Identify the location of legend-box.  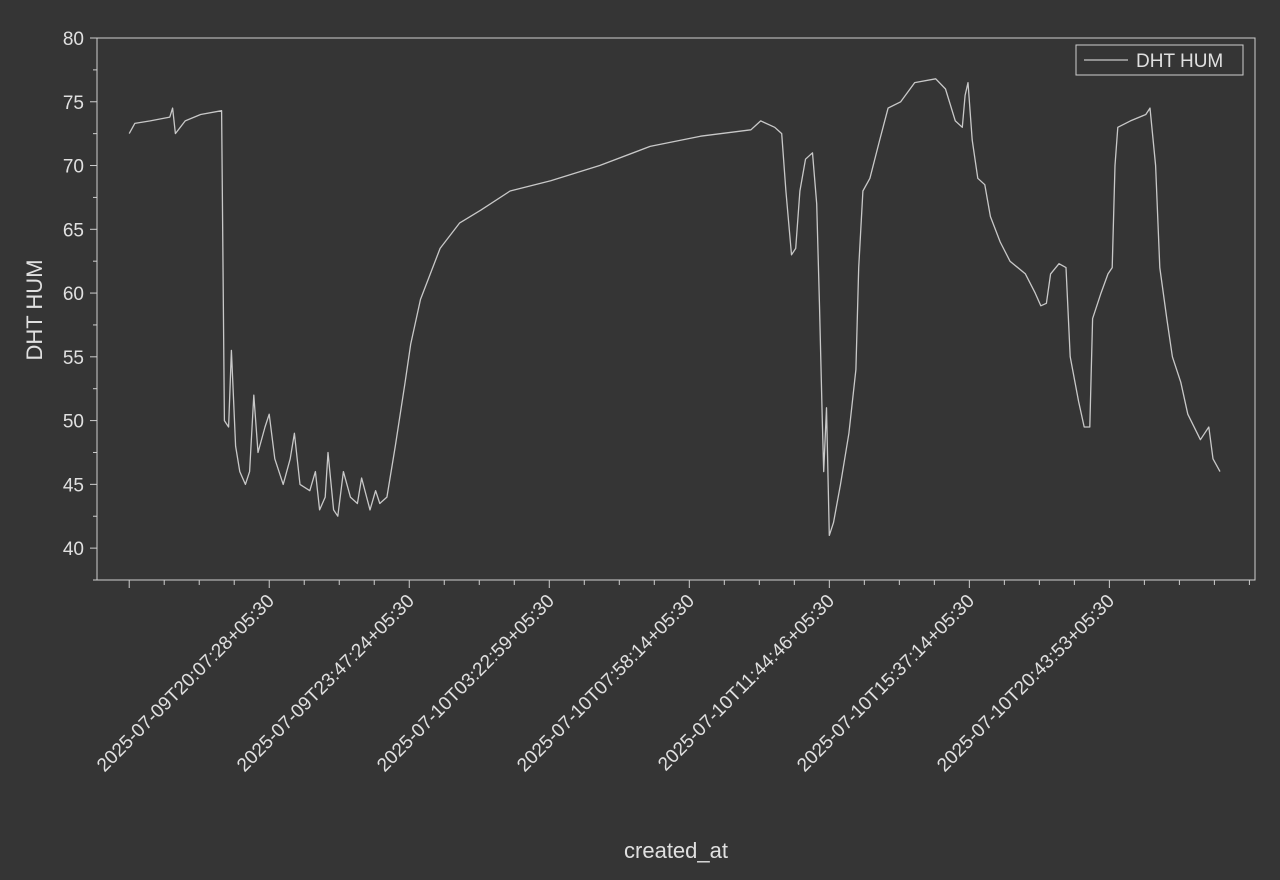
(1159, 60).